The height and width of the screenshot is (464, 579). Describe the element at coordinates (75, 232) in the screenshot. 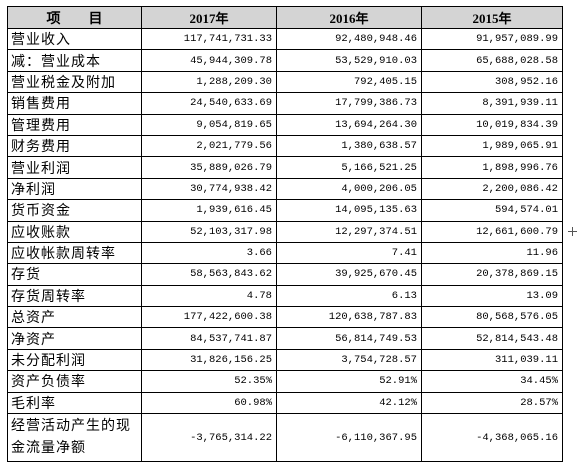

I see `row-label: 应收账款` at that location.